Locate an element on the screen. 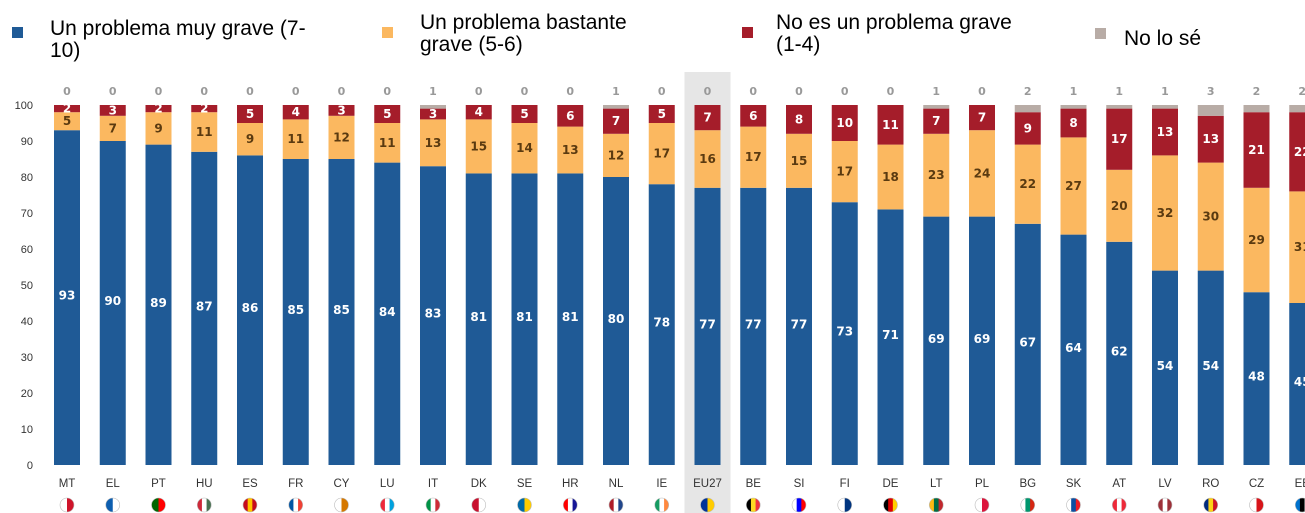  legend-item-bastante-grave: Un problema bastante grave (5-6) is located at coordinates (504, 34).